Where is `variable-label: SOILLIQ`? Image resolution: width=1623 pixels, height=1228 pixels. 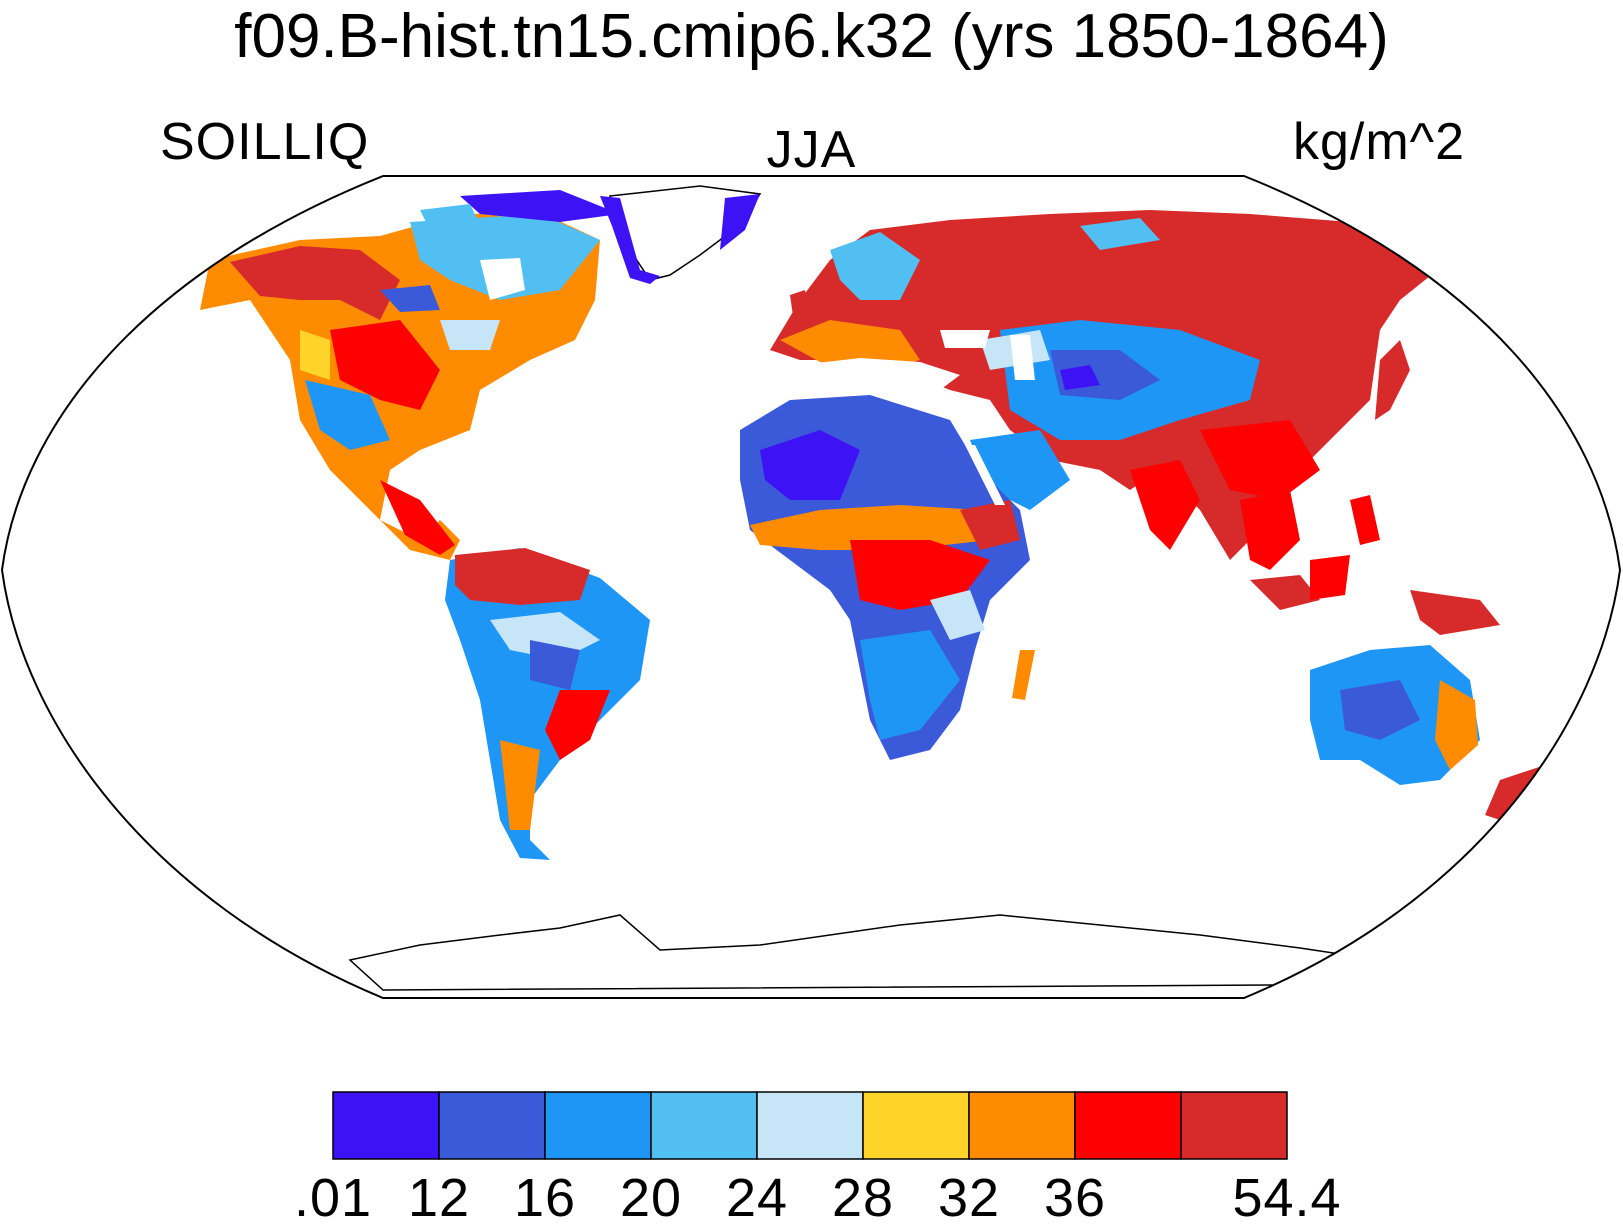 variable-label: SOILLIQ is located at coordinates (265, 142).